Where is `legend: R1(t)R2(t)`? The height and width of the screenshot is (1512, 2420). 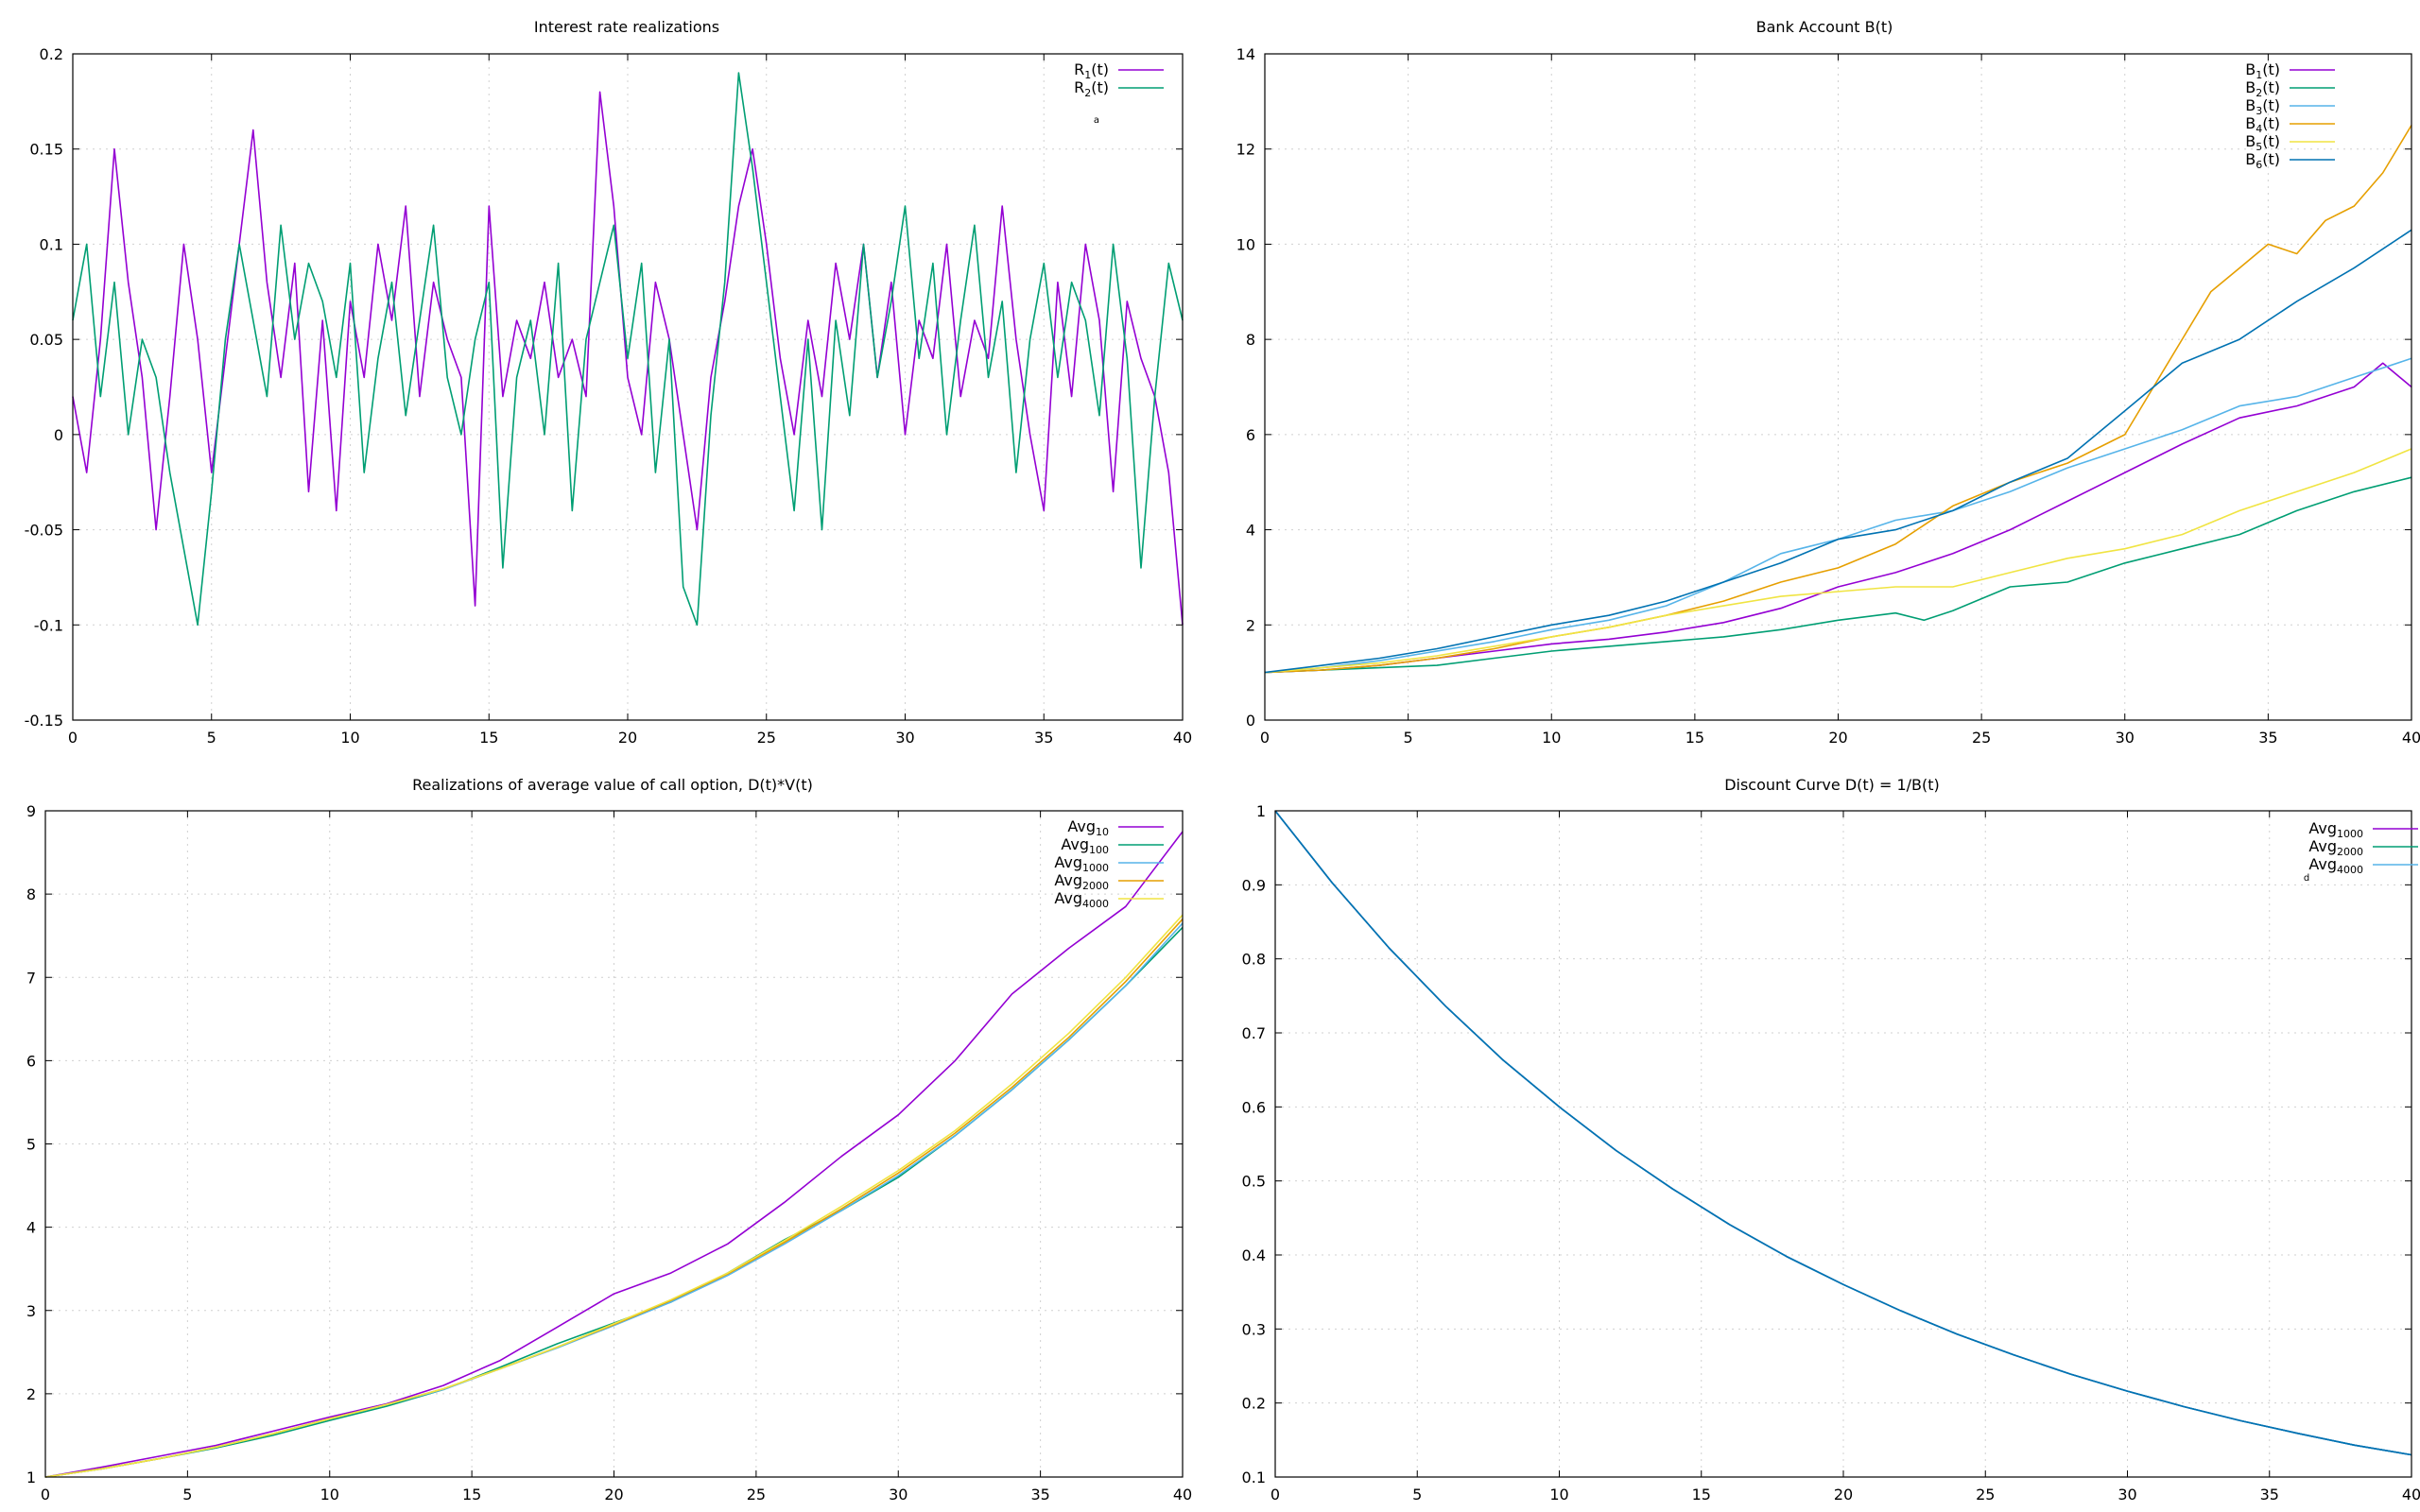
legend: R1(t)R2(t) is located at coordinates (1119, 79).